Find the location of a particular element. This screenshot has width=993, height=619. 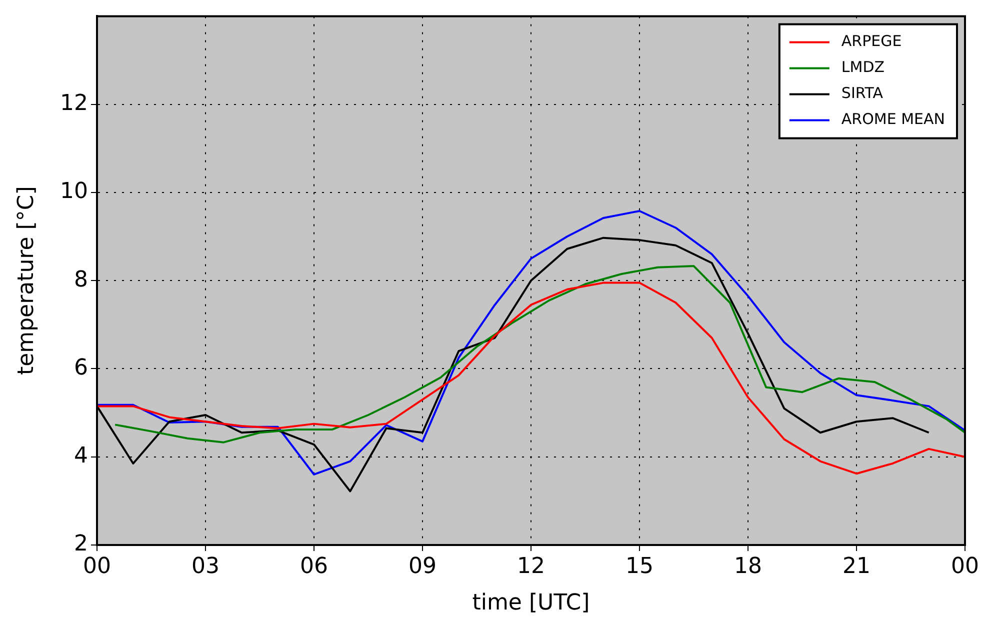

x-tick-label: 06 is located at coordinates (314, 566).